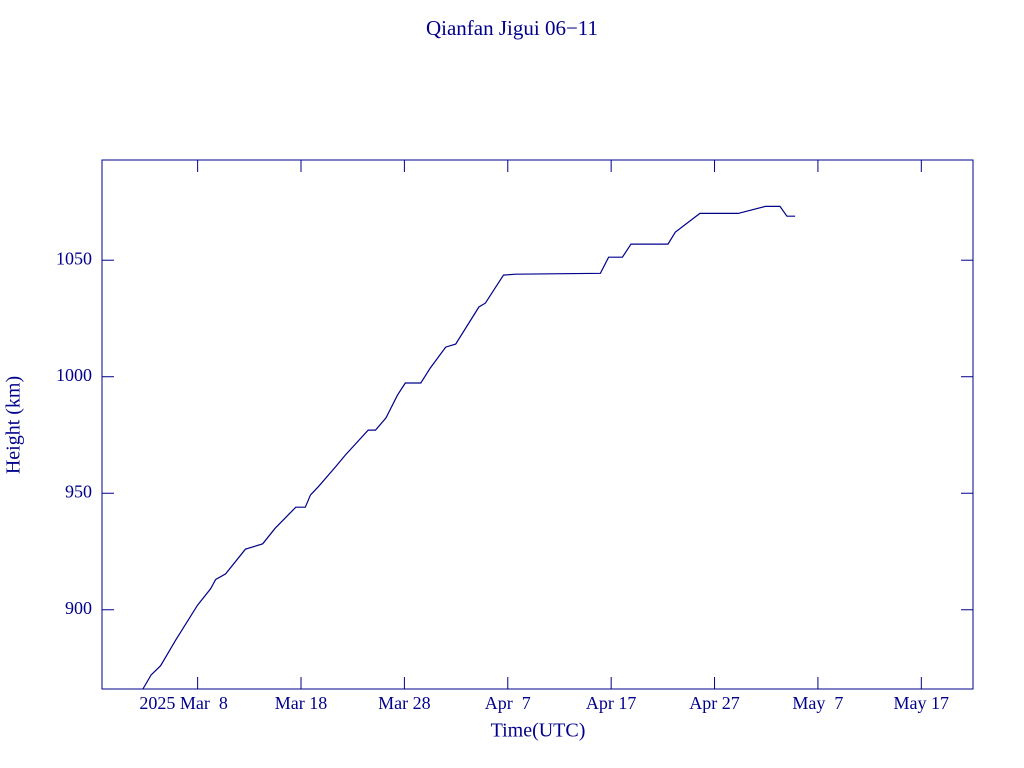 The height and width of the screenshot is (768, 1024). I want to click on x-tick-label: Apr 27, so click(714, 703).